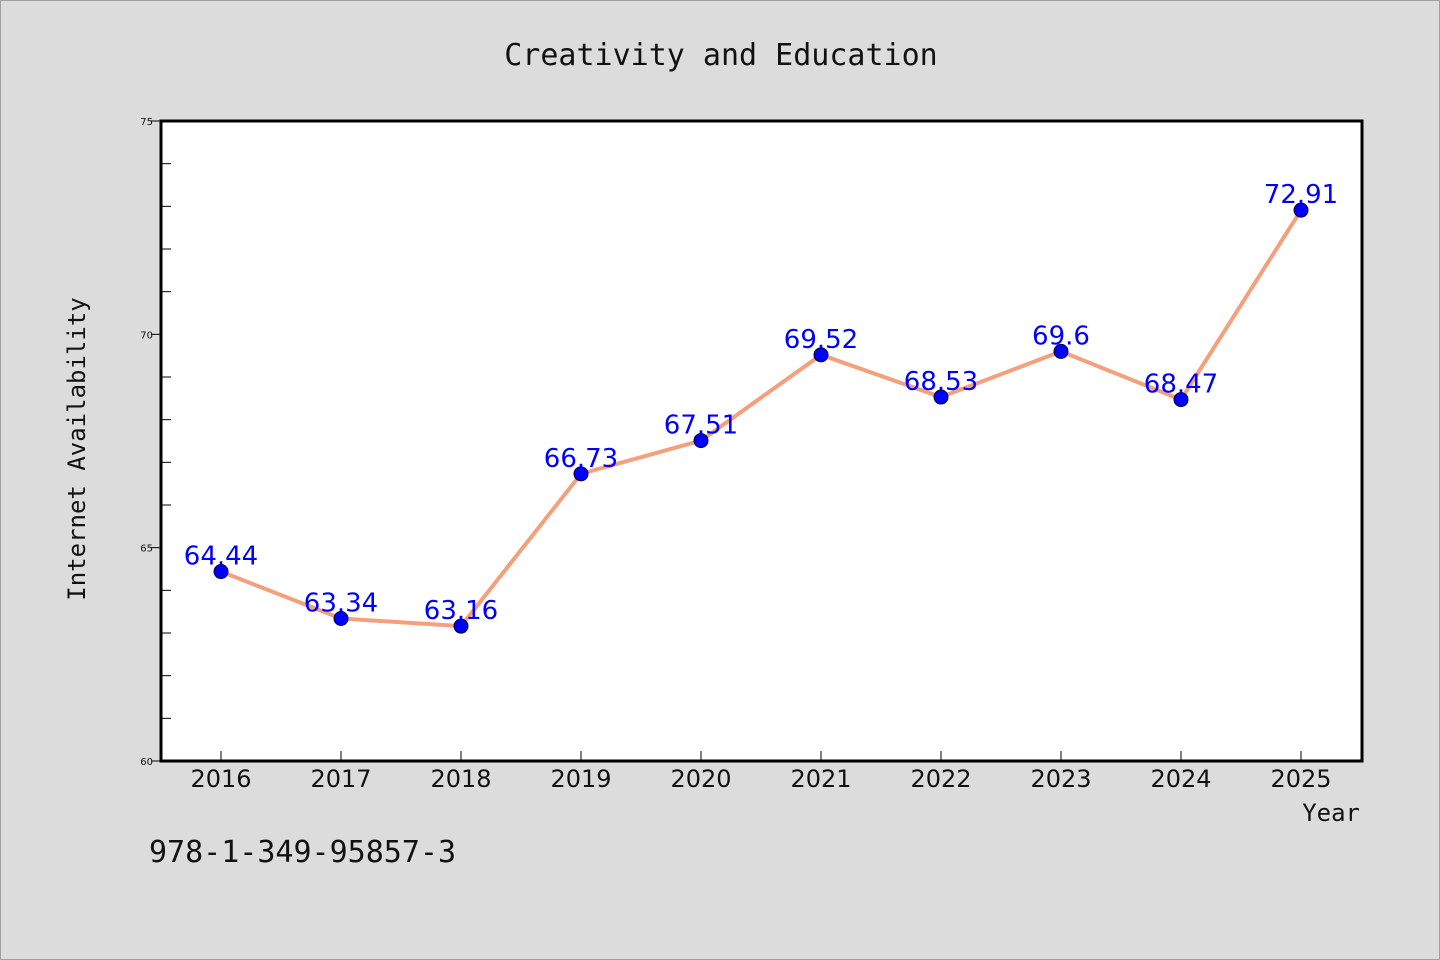 Image resolution: width=1440 pixels, height=960 pixels. Describe the element at coordinates (340, 779) in the screenshot. I see `x-tick-label: 2017` at that location.